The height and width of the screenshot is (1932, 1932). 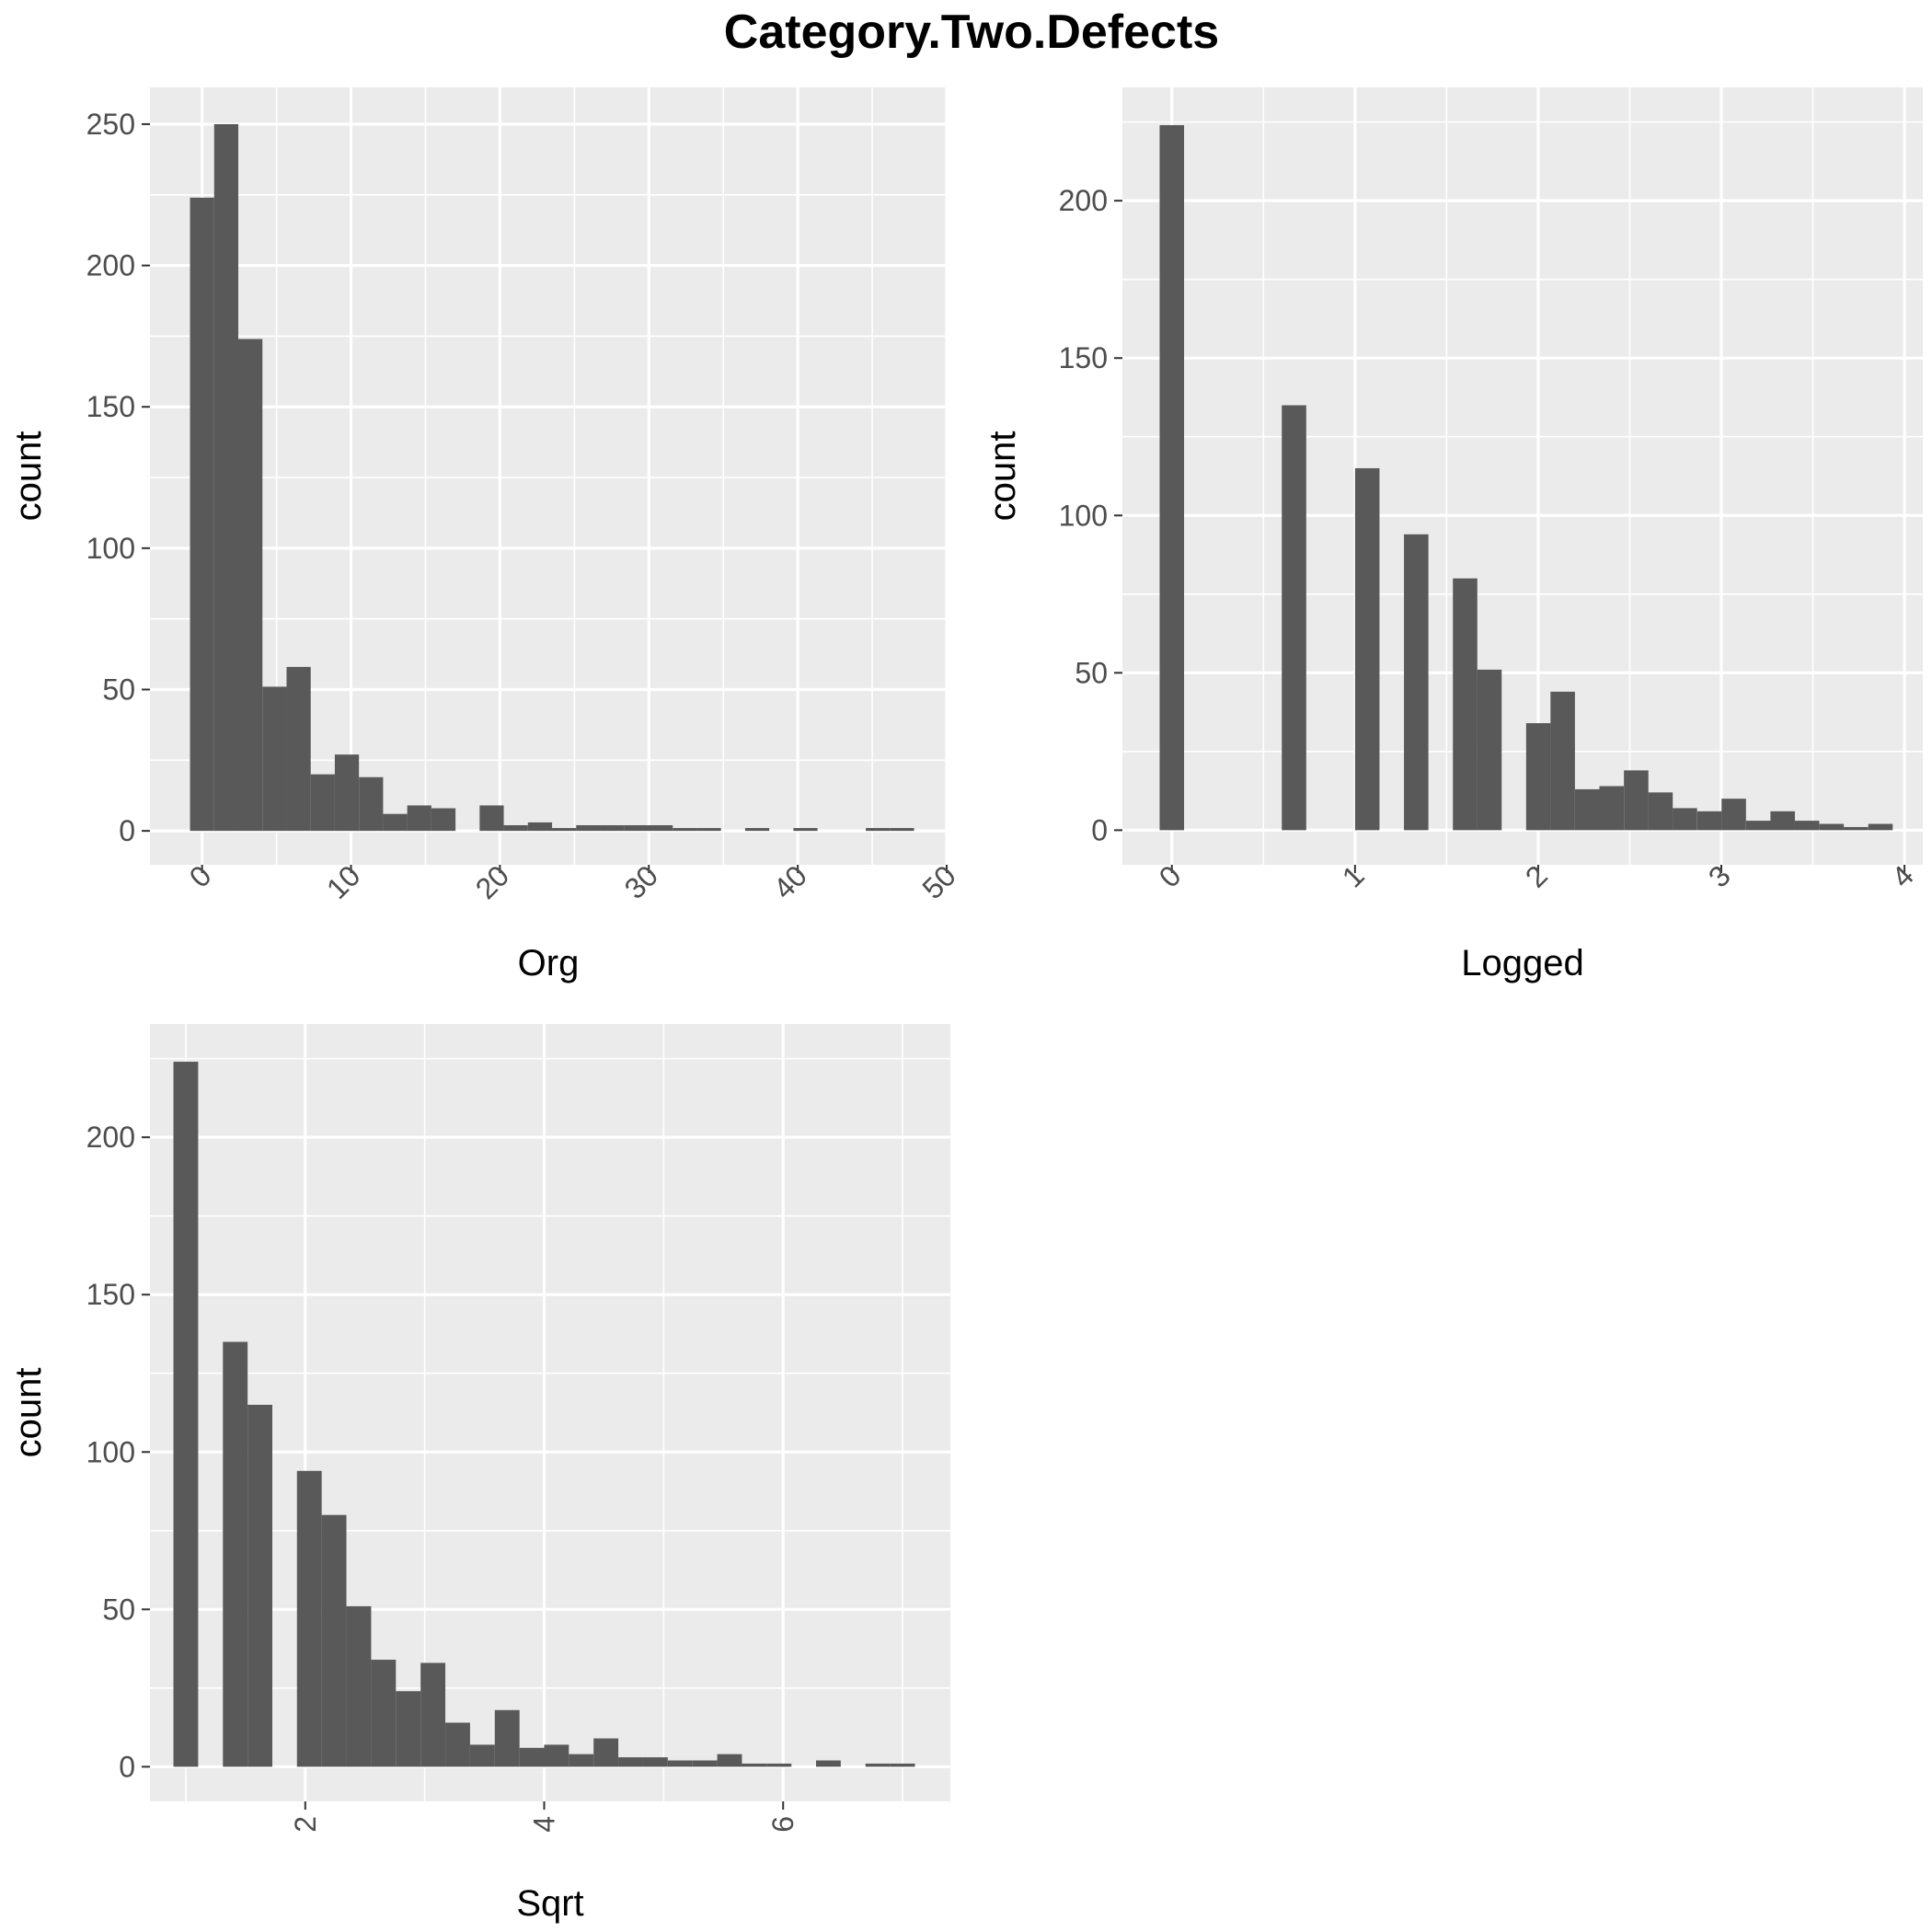 I want to click on x-tick-label: 50, so click(x=938, y=881).